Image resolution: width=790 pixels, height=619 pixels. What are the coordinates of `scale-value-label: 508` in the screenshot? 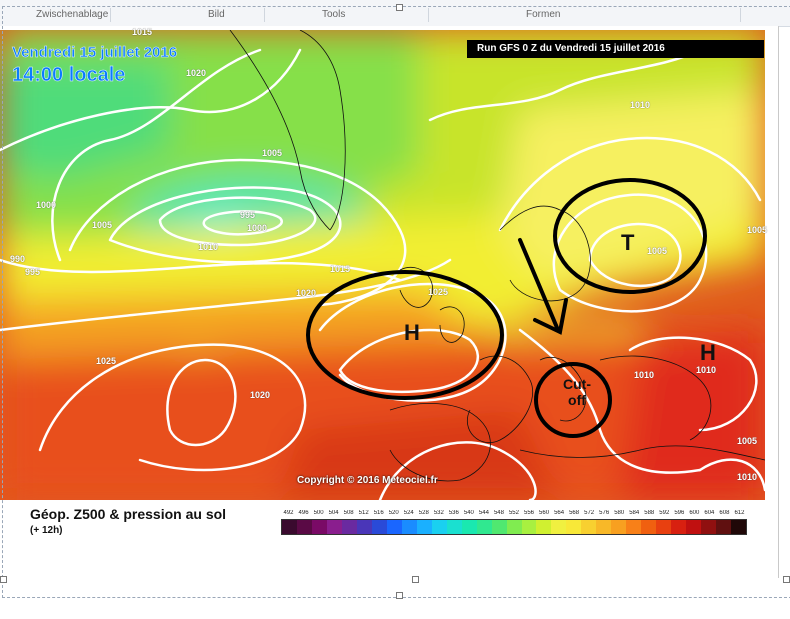 It's located at (348, 513).